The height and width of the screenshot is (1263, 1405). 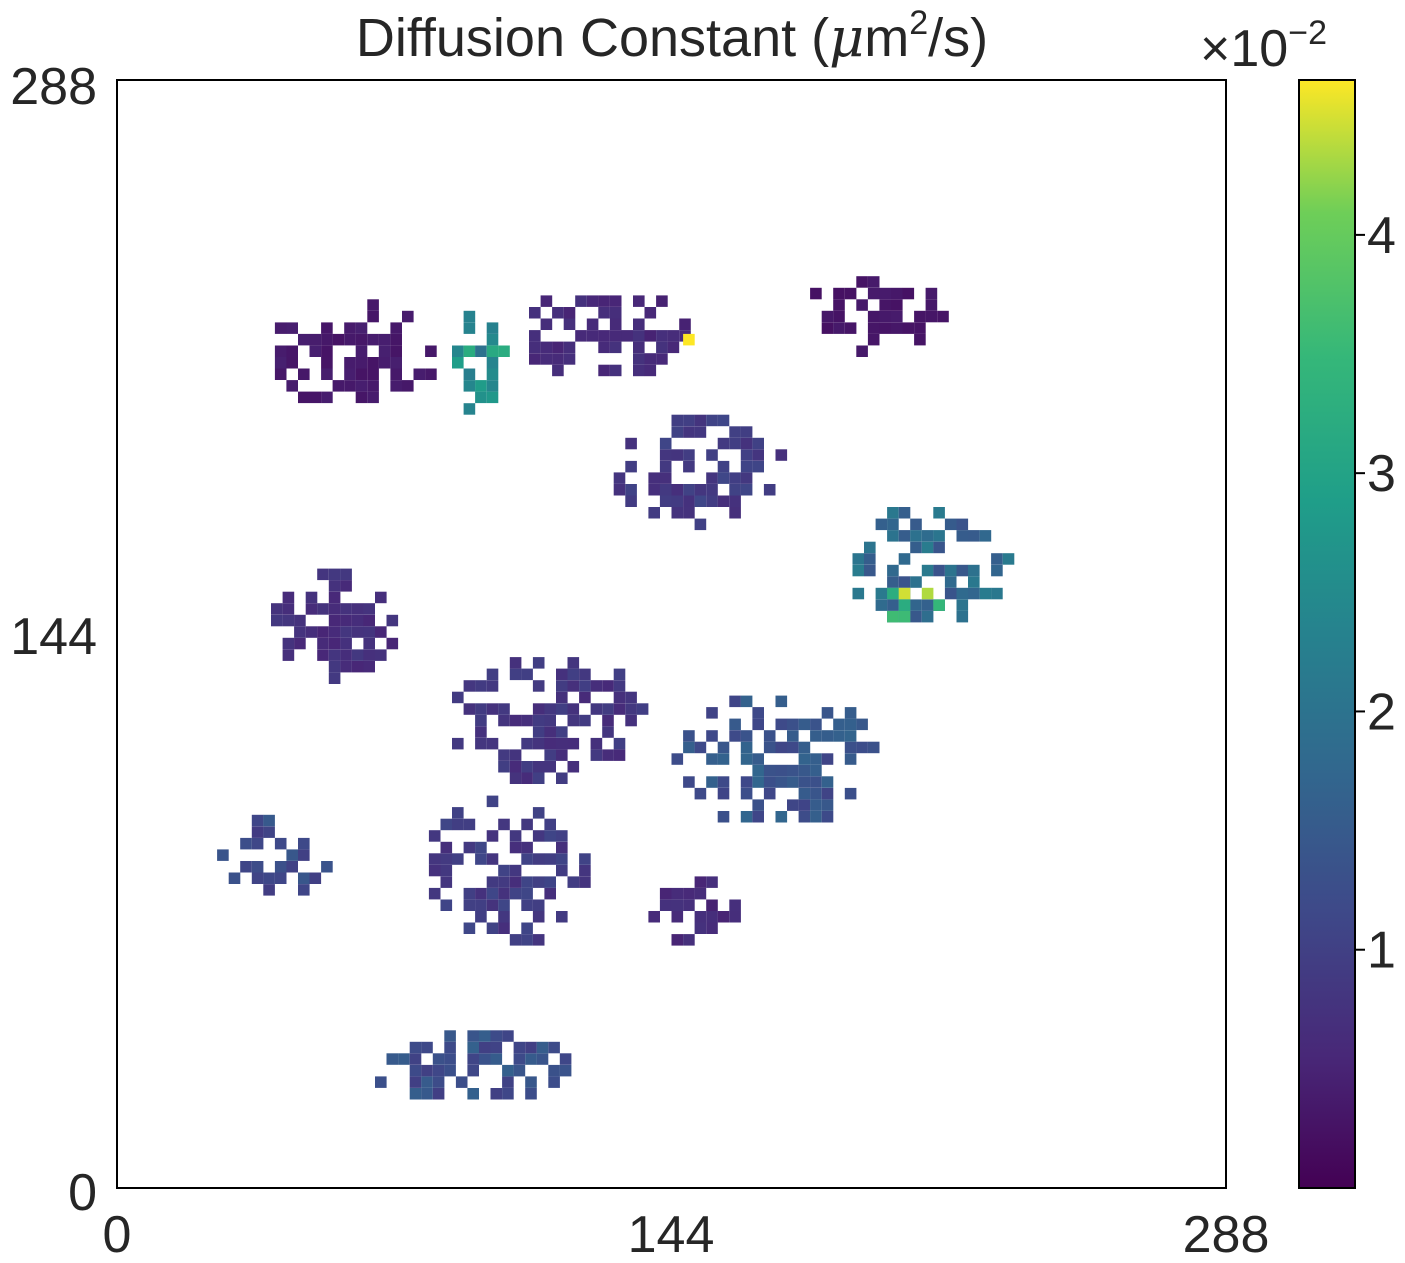 What do you see at coordinates (473, 1065) in the screenshot?
I see `heatmap-region-bottom` at bounding box center [473, 1065].